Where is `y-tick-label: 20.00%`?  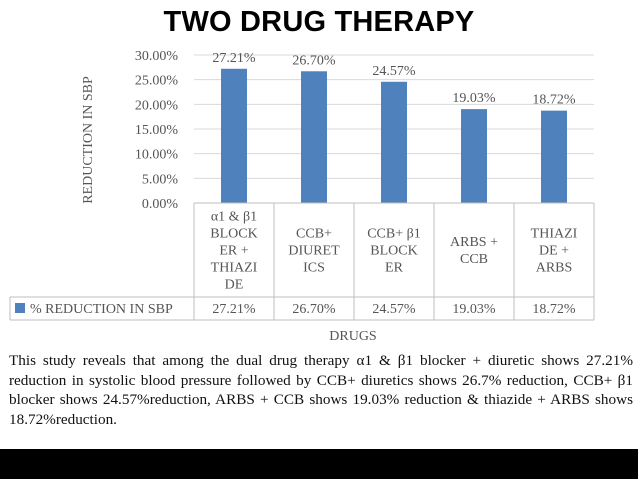 y-tick-label: 20.00% is located at coordinates (157, 105).